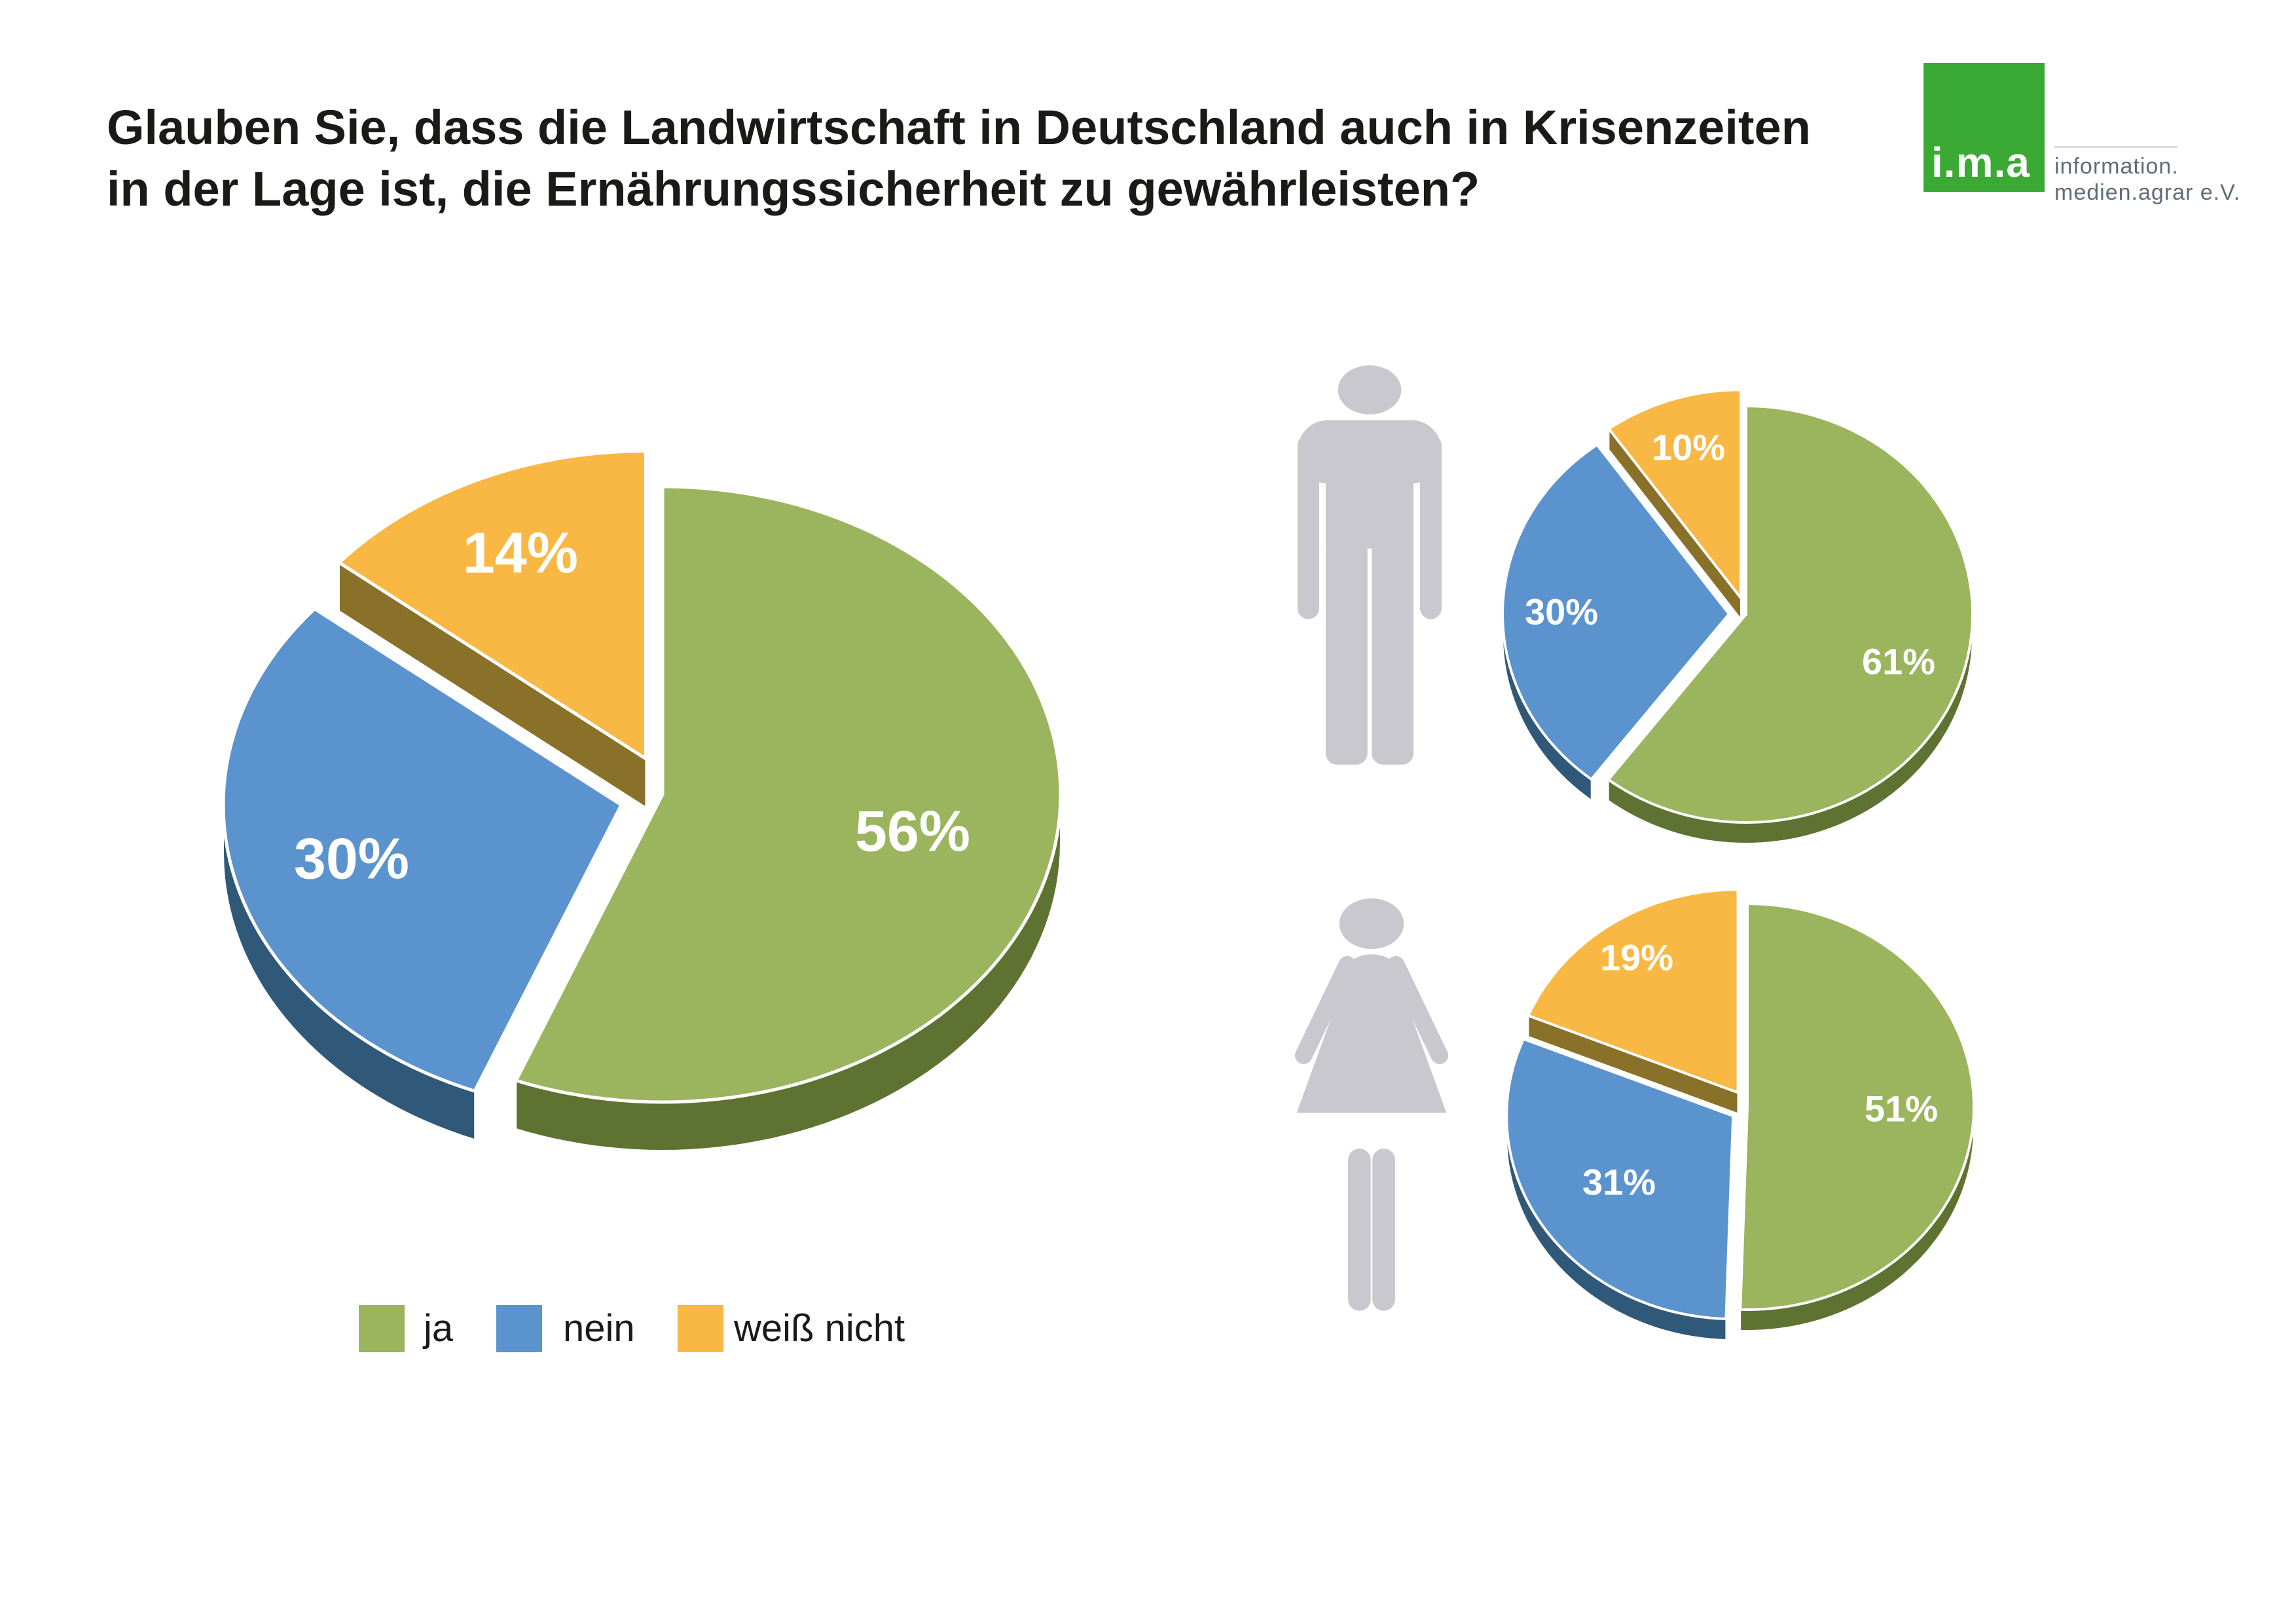 The height and width of the screenshot is (1624, 2296). Describe the element at coordinates (1619, 1182) in the screenshot. I see `pie-female-label-nein: 31%` at that location.